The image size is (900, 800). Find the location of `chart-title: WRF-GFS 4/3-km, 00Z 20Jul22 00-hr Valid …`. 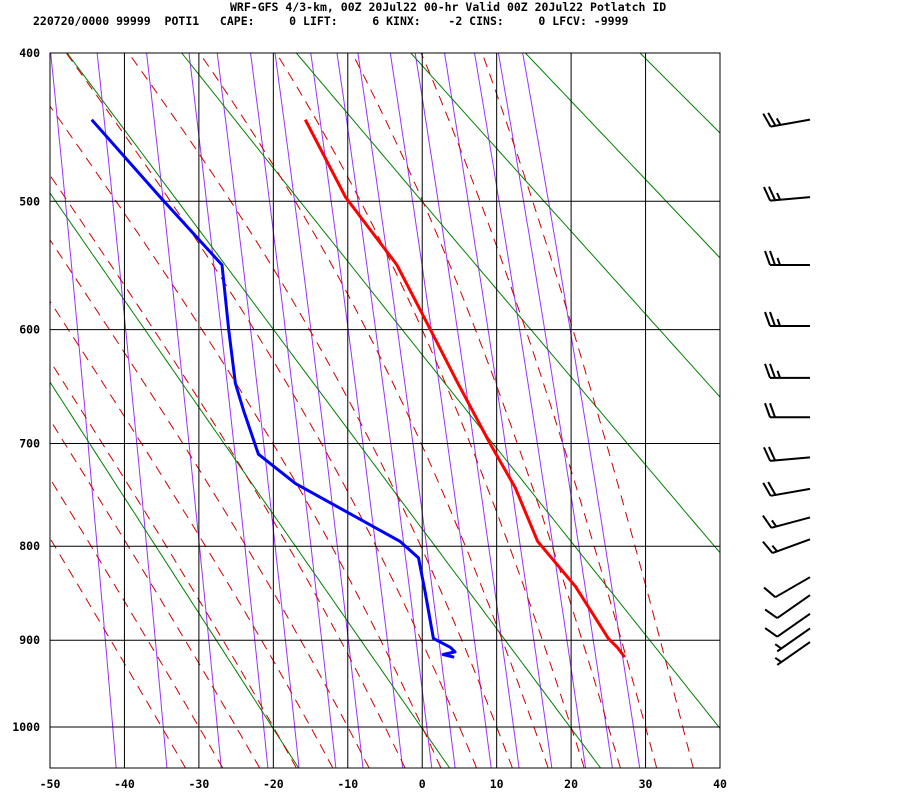

chart-title: WRF-GFS 4/3-km, 00Z 20Jul22 00-hr Valid … is located at coordinates (448, 7).